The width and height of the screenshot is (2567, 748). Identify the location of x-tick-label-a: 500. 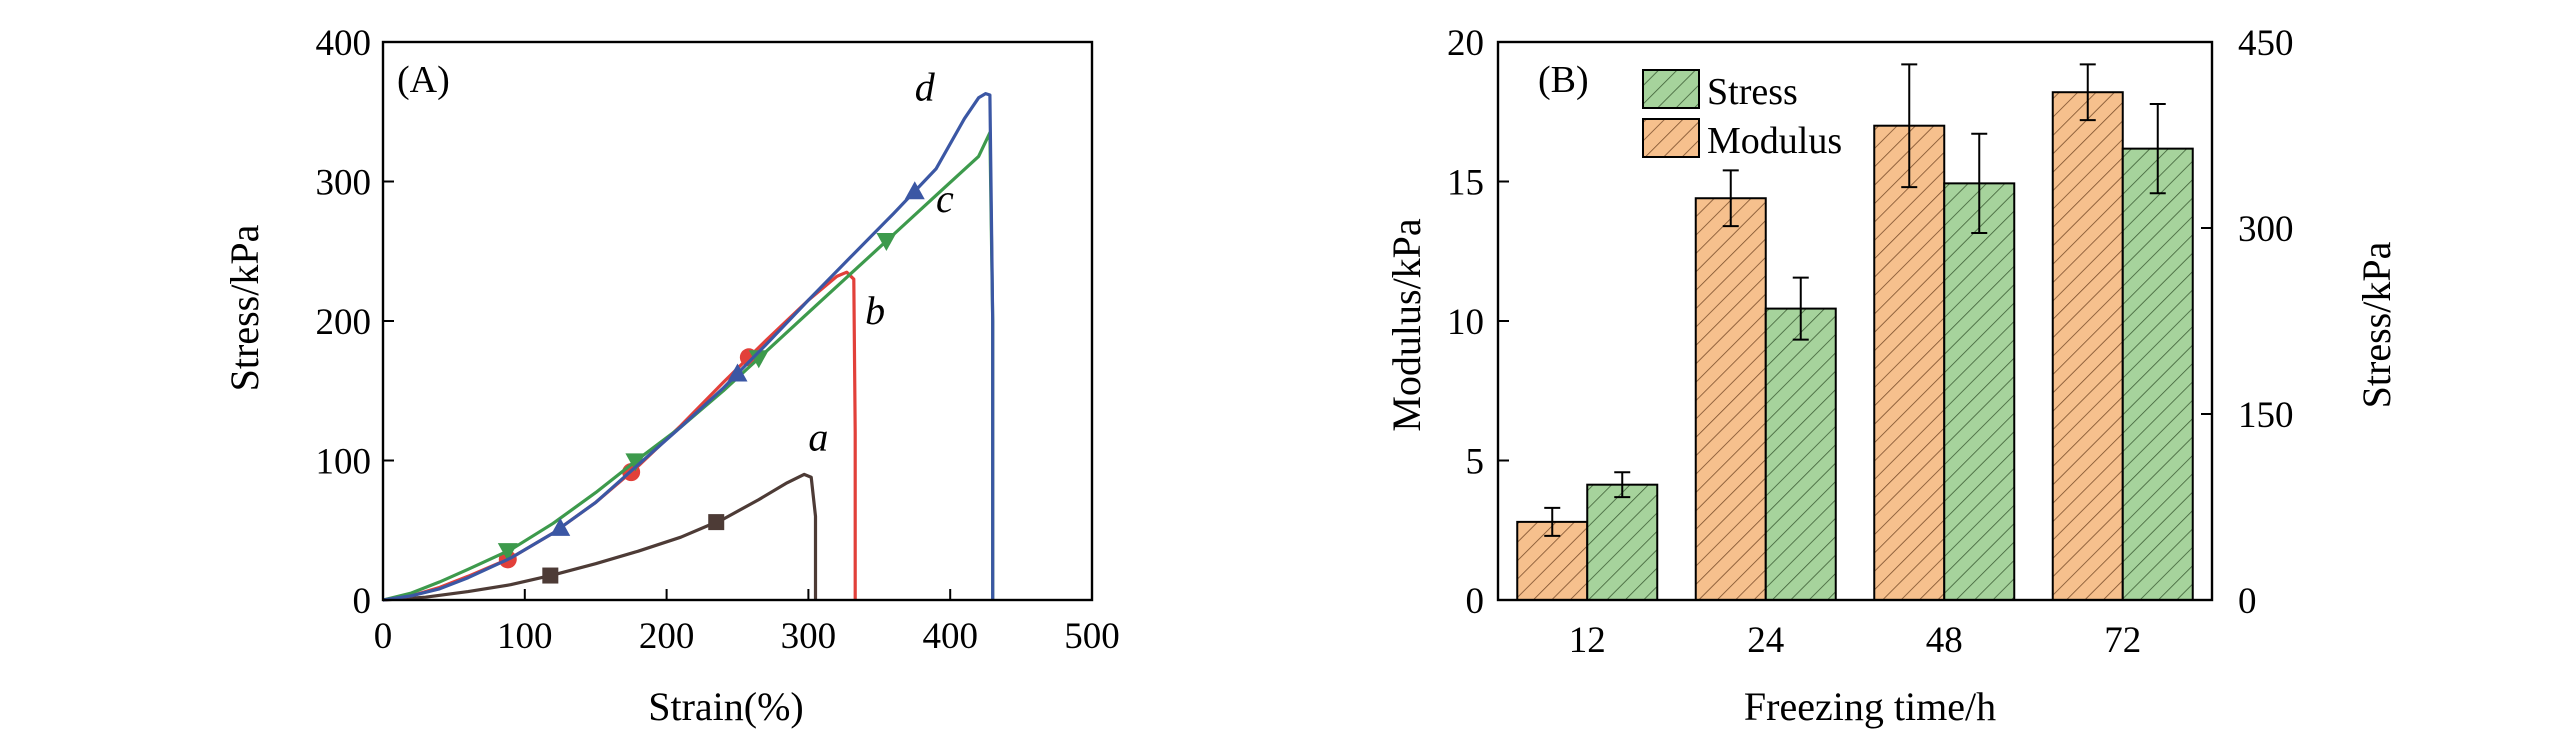
(1092, 636).